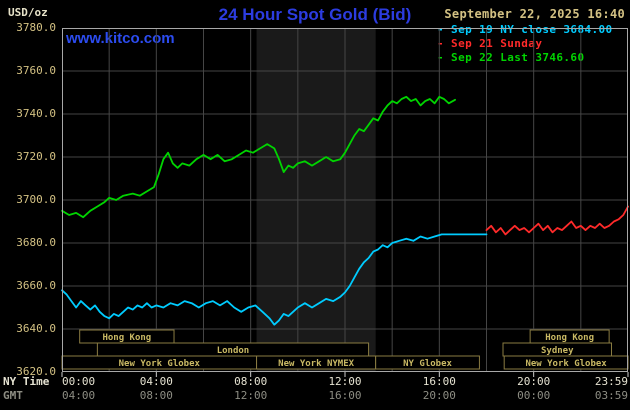 Image resolution: width=630 pixels, height=410 pixels. I want to click on y-axis-label: 3700.0, so click(36, 199).